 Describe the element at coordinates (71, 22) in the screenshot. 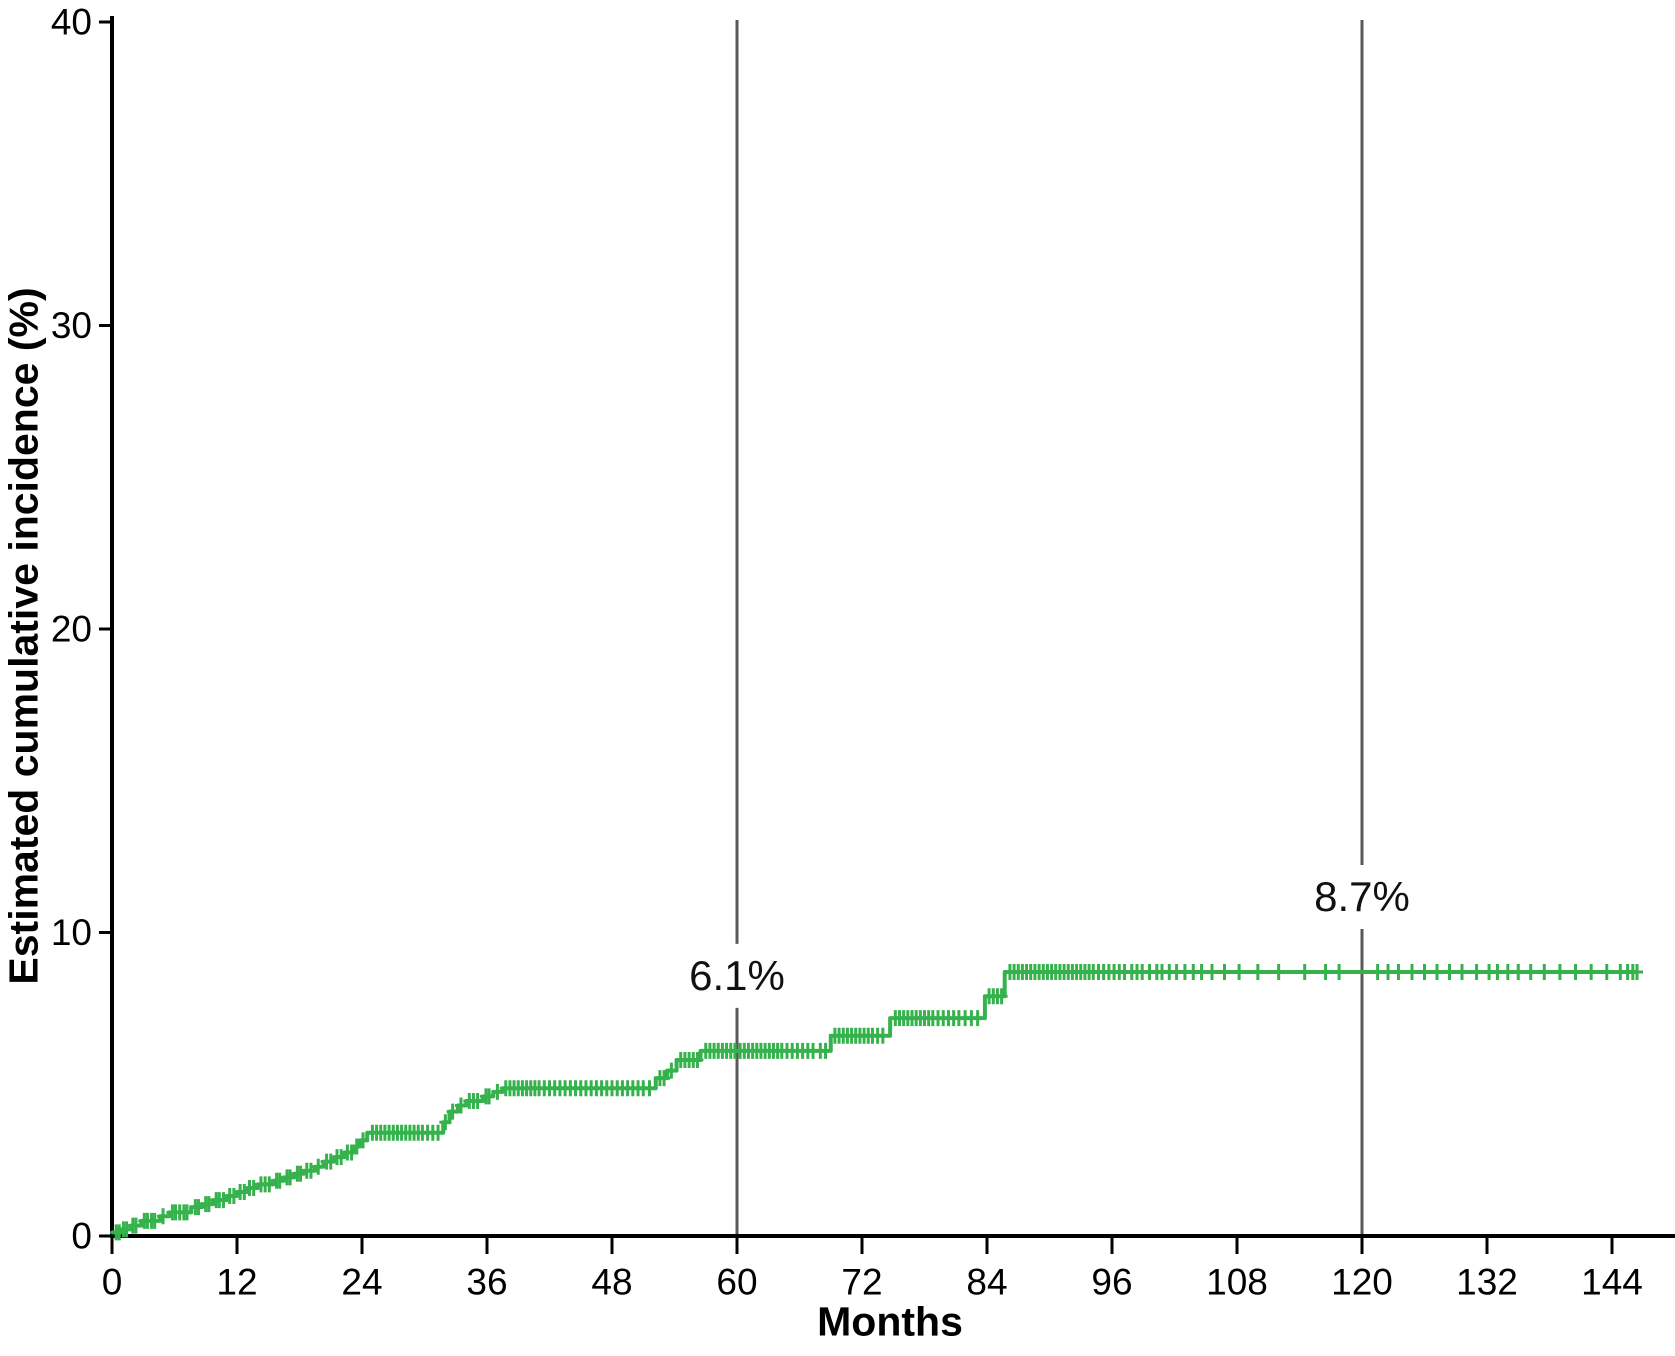

I see `y-tick-label: 40` at that location.